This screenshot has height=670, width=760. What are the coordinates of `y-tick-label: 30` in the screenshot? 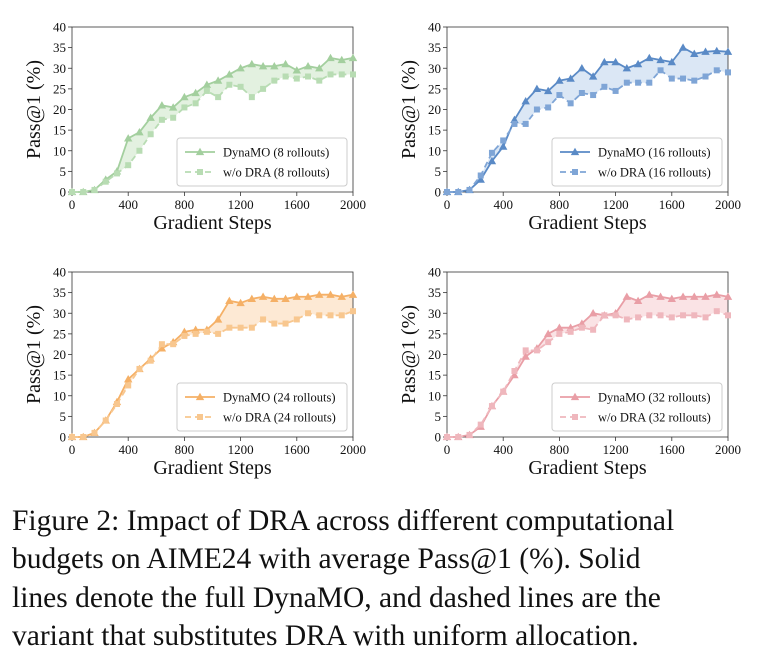 It's located at (59, 313).